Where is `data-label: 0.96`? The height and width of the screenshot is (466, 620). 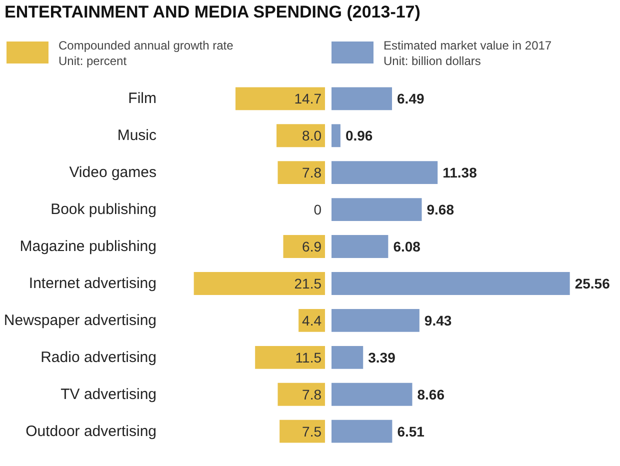 data-label: 0.96 is located at coordinates (359, 136).